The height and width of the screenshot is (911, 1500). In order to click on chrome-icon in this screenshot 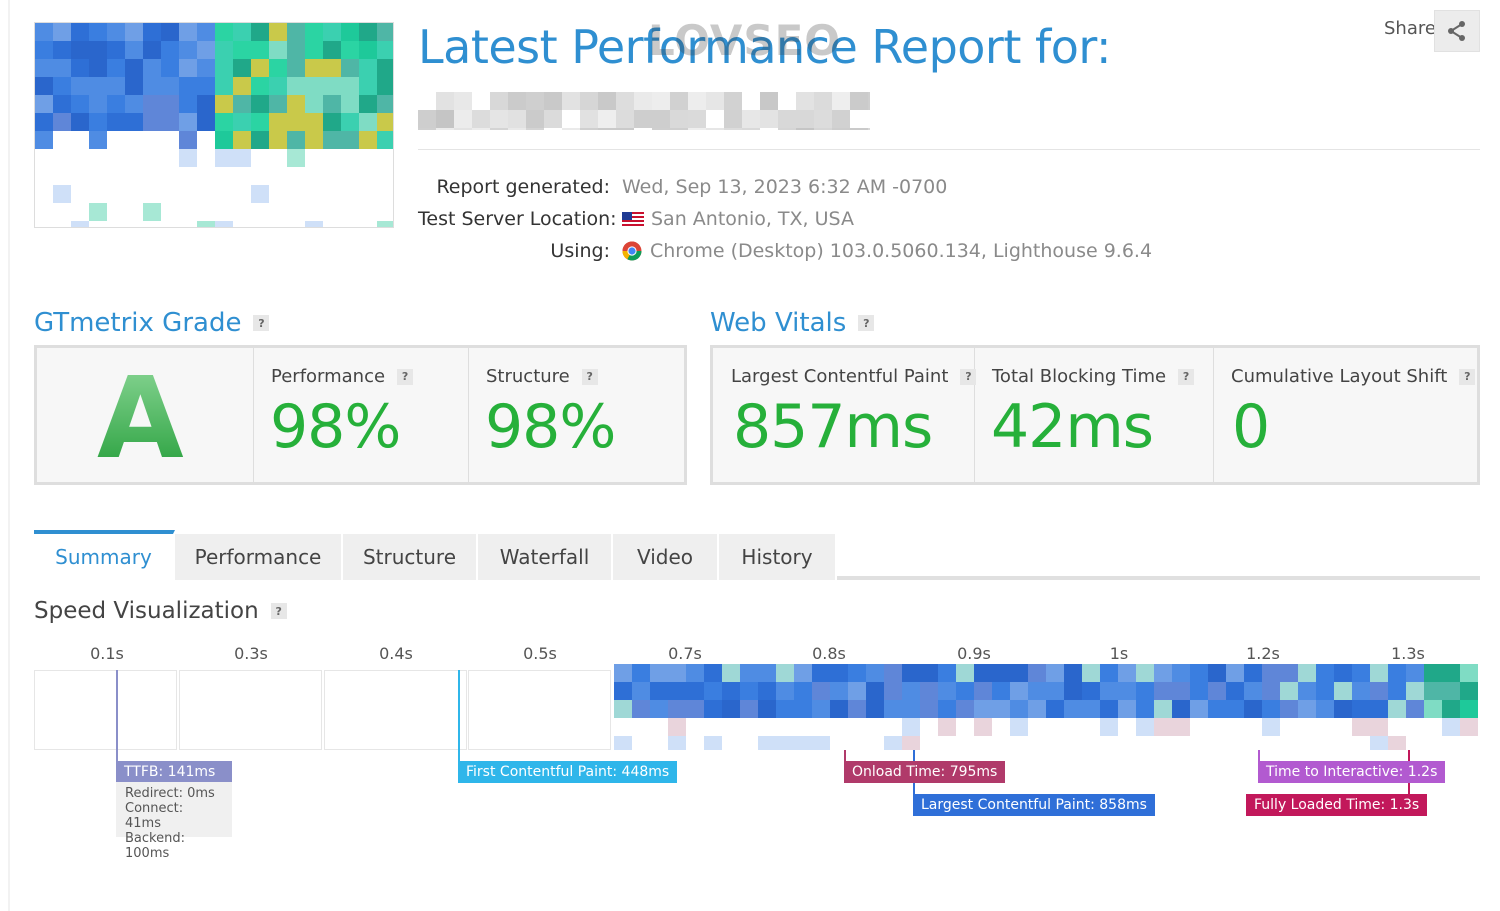, I will do `click(632, 251)`.